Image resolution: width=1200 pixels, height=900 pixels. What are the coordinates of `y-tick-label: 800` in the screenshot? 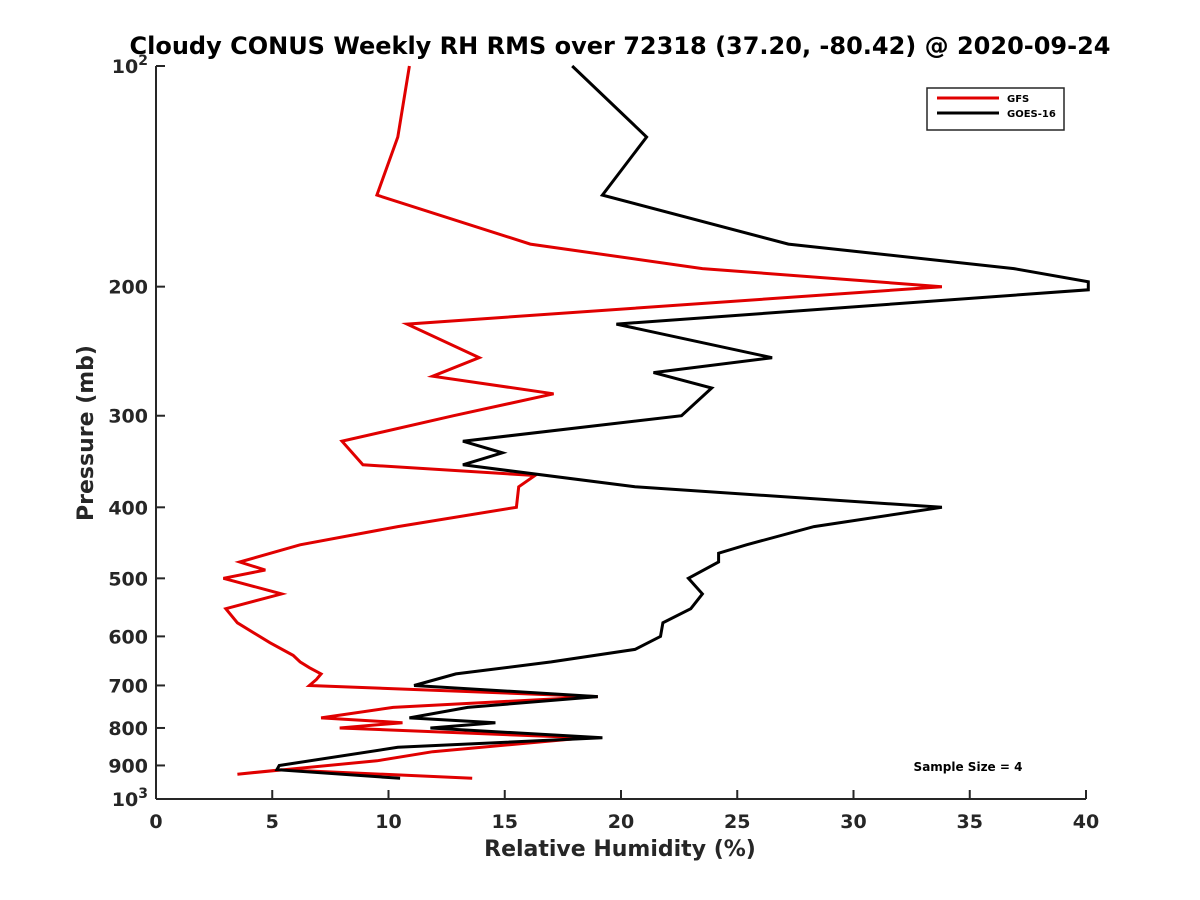 It's located at (128, 729).